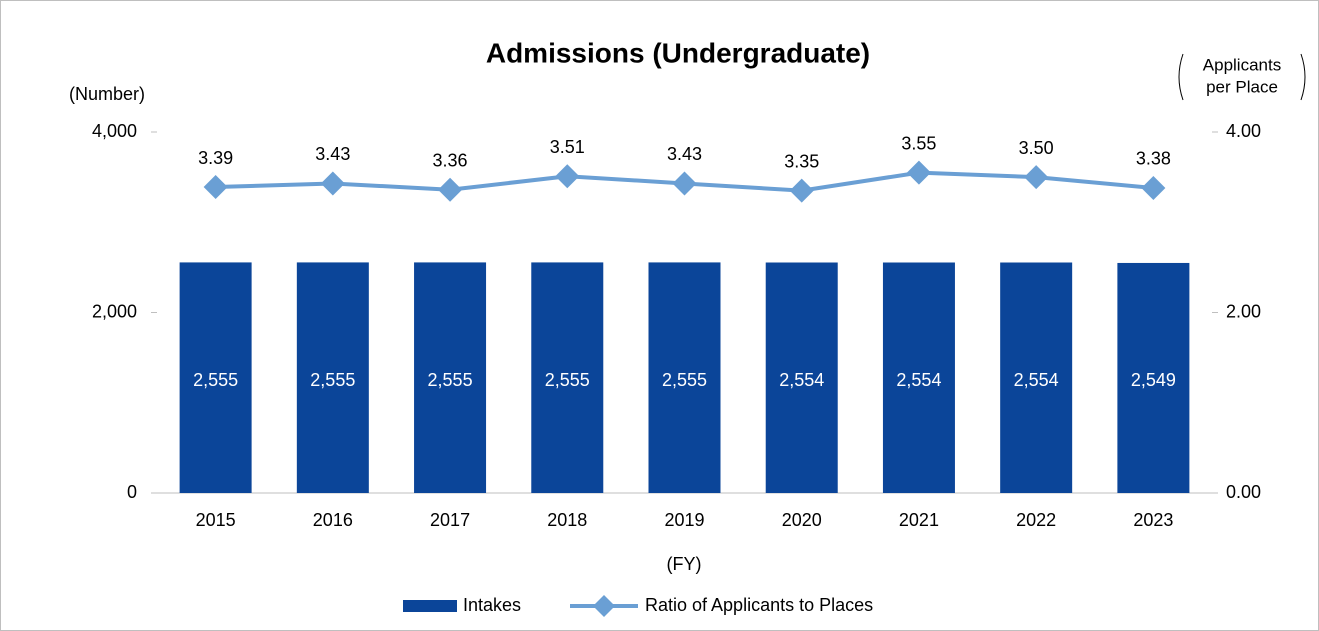 The width and height of the screenshot is (1319, 631). I want to click on data-label: 3.50, so click(1036, 148).